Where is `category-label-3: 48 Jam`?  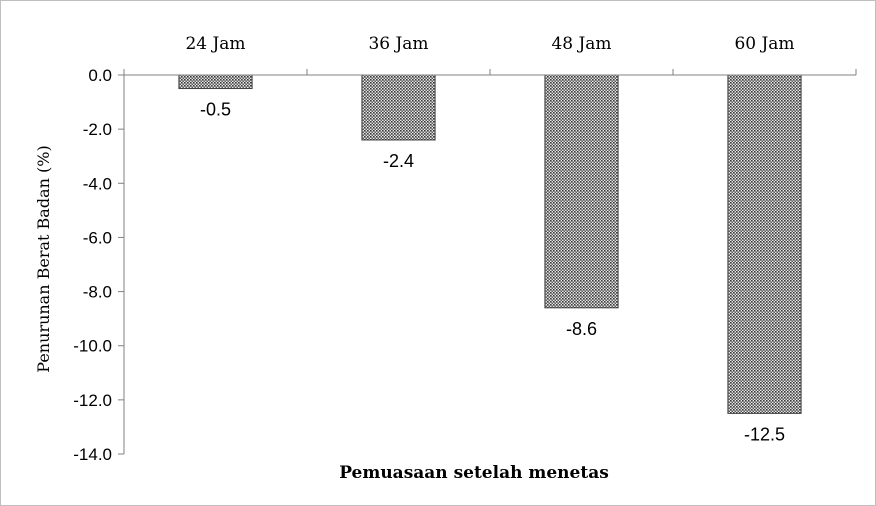
category-label-3: 48 Jam is located at coordinates (581, 44).